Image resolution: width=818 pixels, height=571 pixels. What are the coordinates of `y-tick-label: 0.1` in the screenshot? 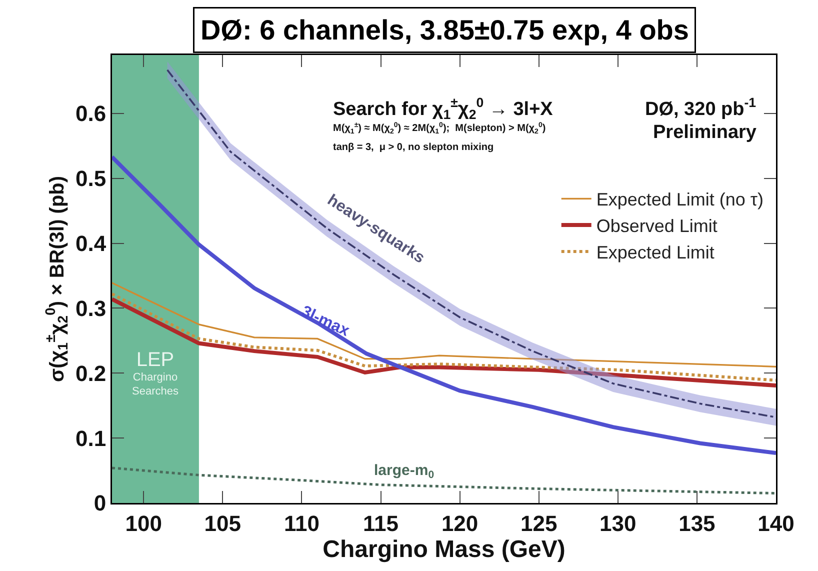 It's located at (91, 438).